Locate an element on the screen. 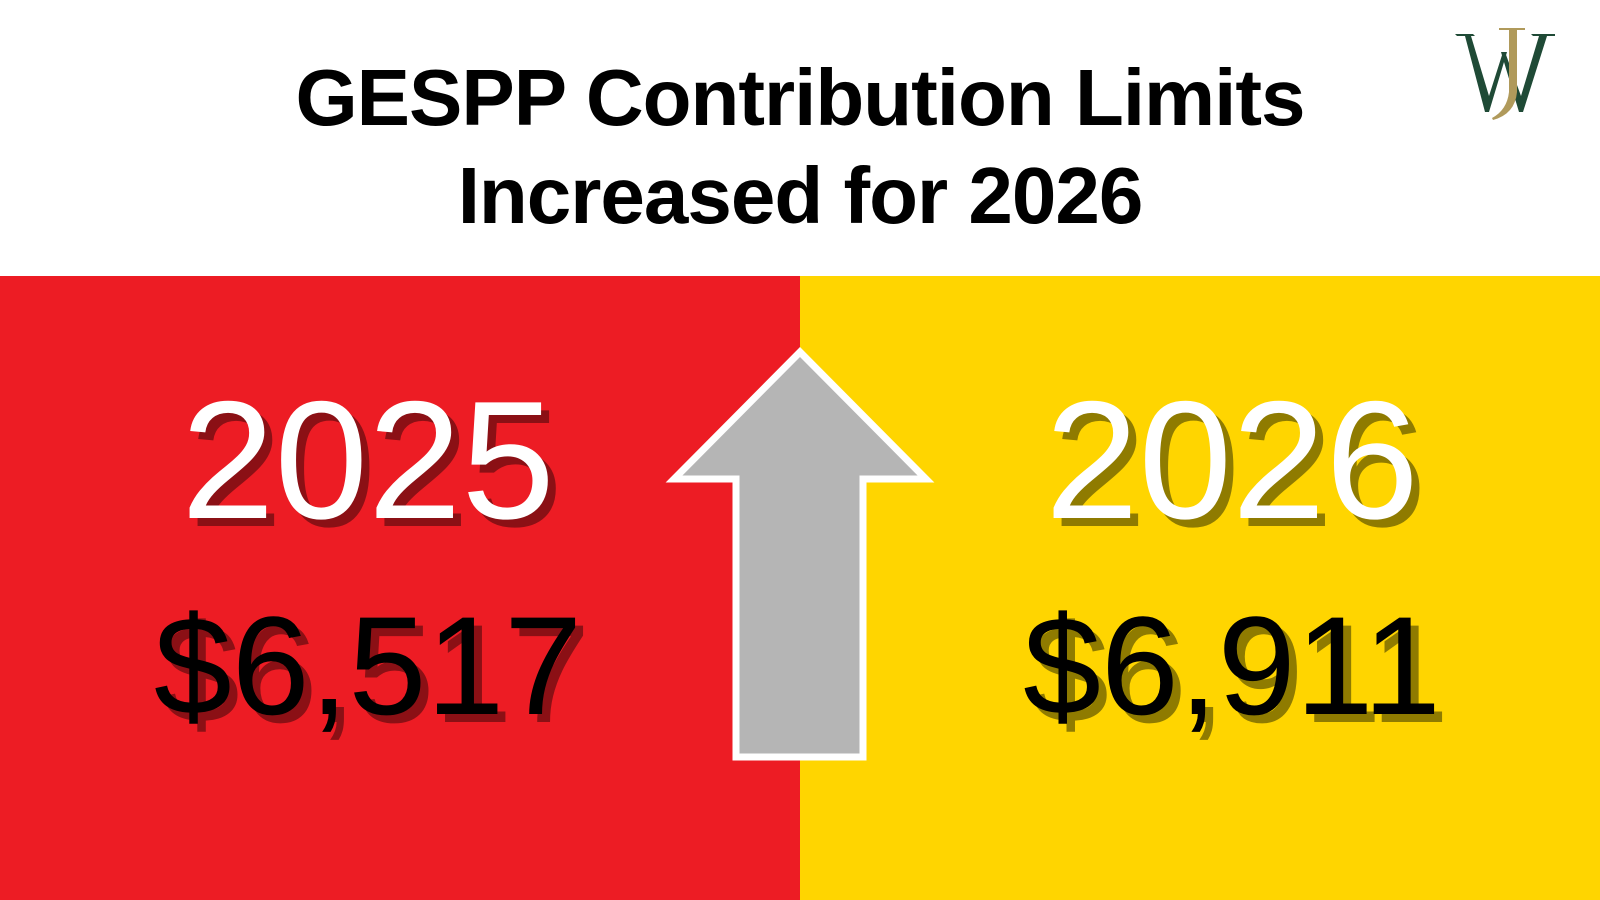 The image size is (1600, 900). title-line-2: Increased for 2026 is located at coordinates (800, 195).